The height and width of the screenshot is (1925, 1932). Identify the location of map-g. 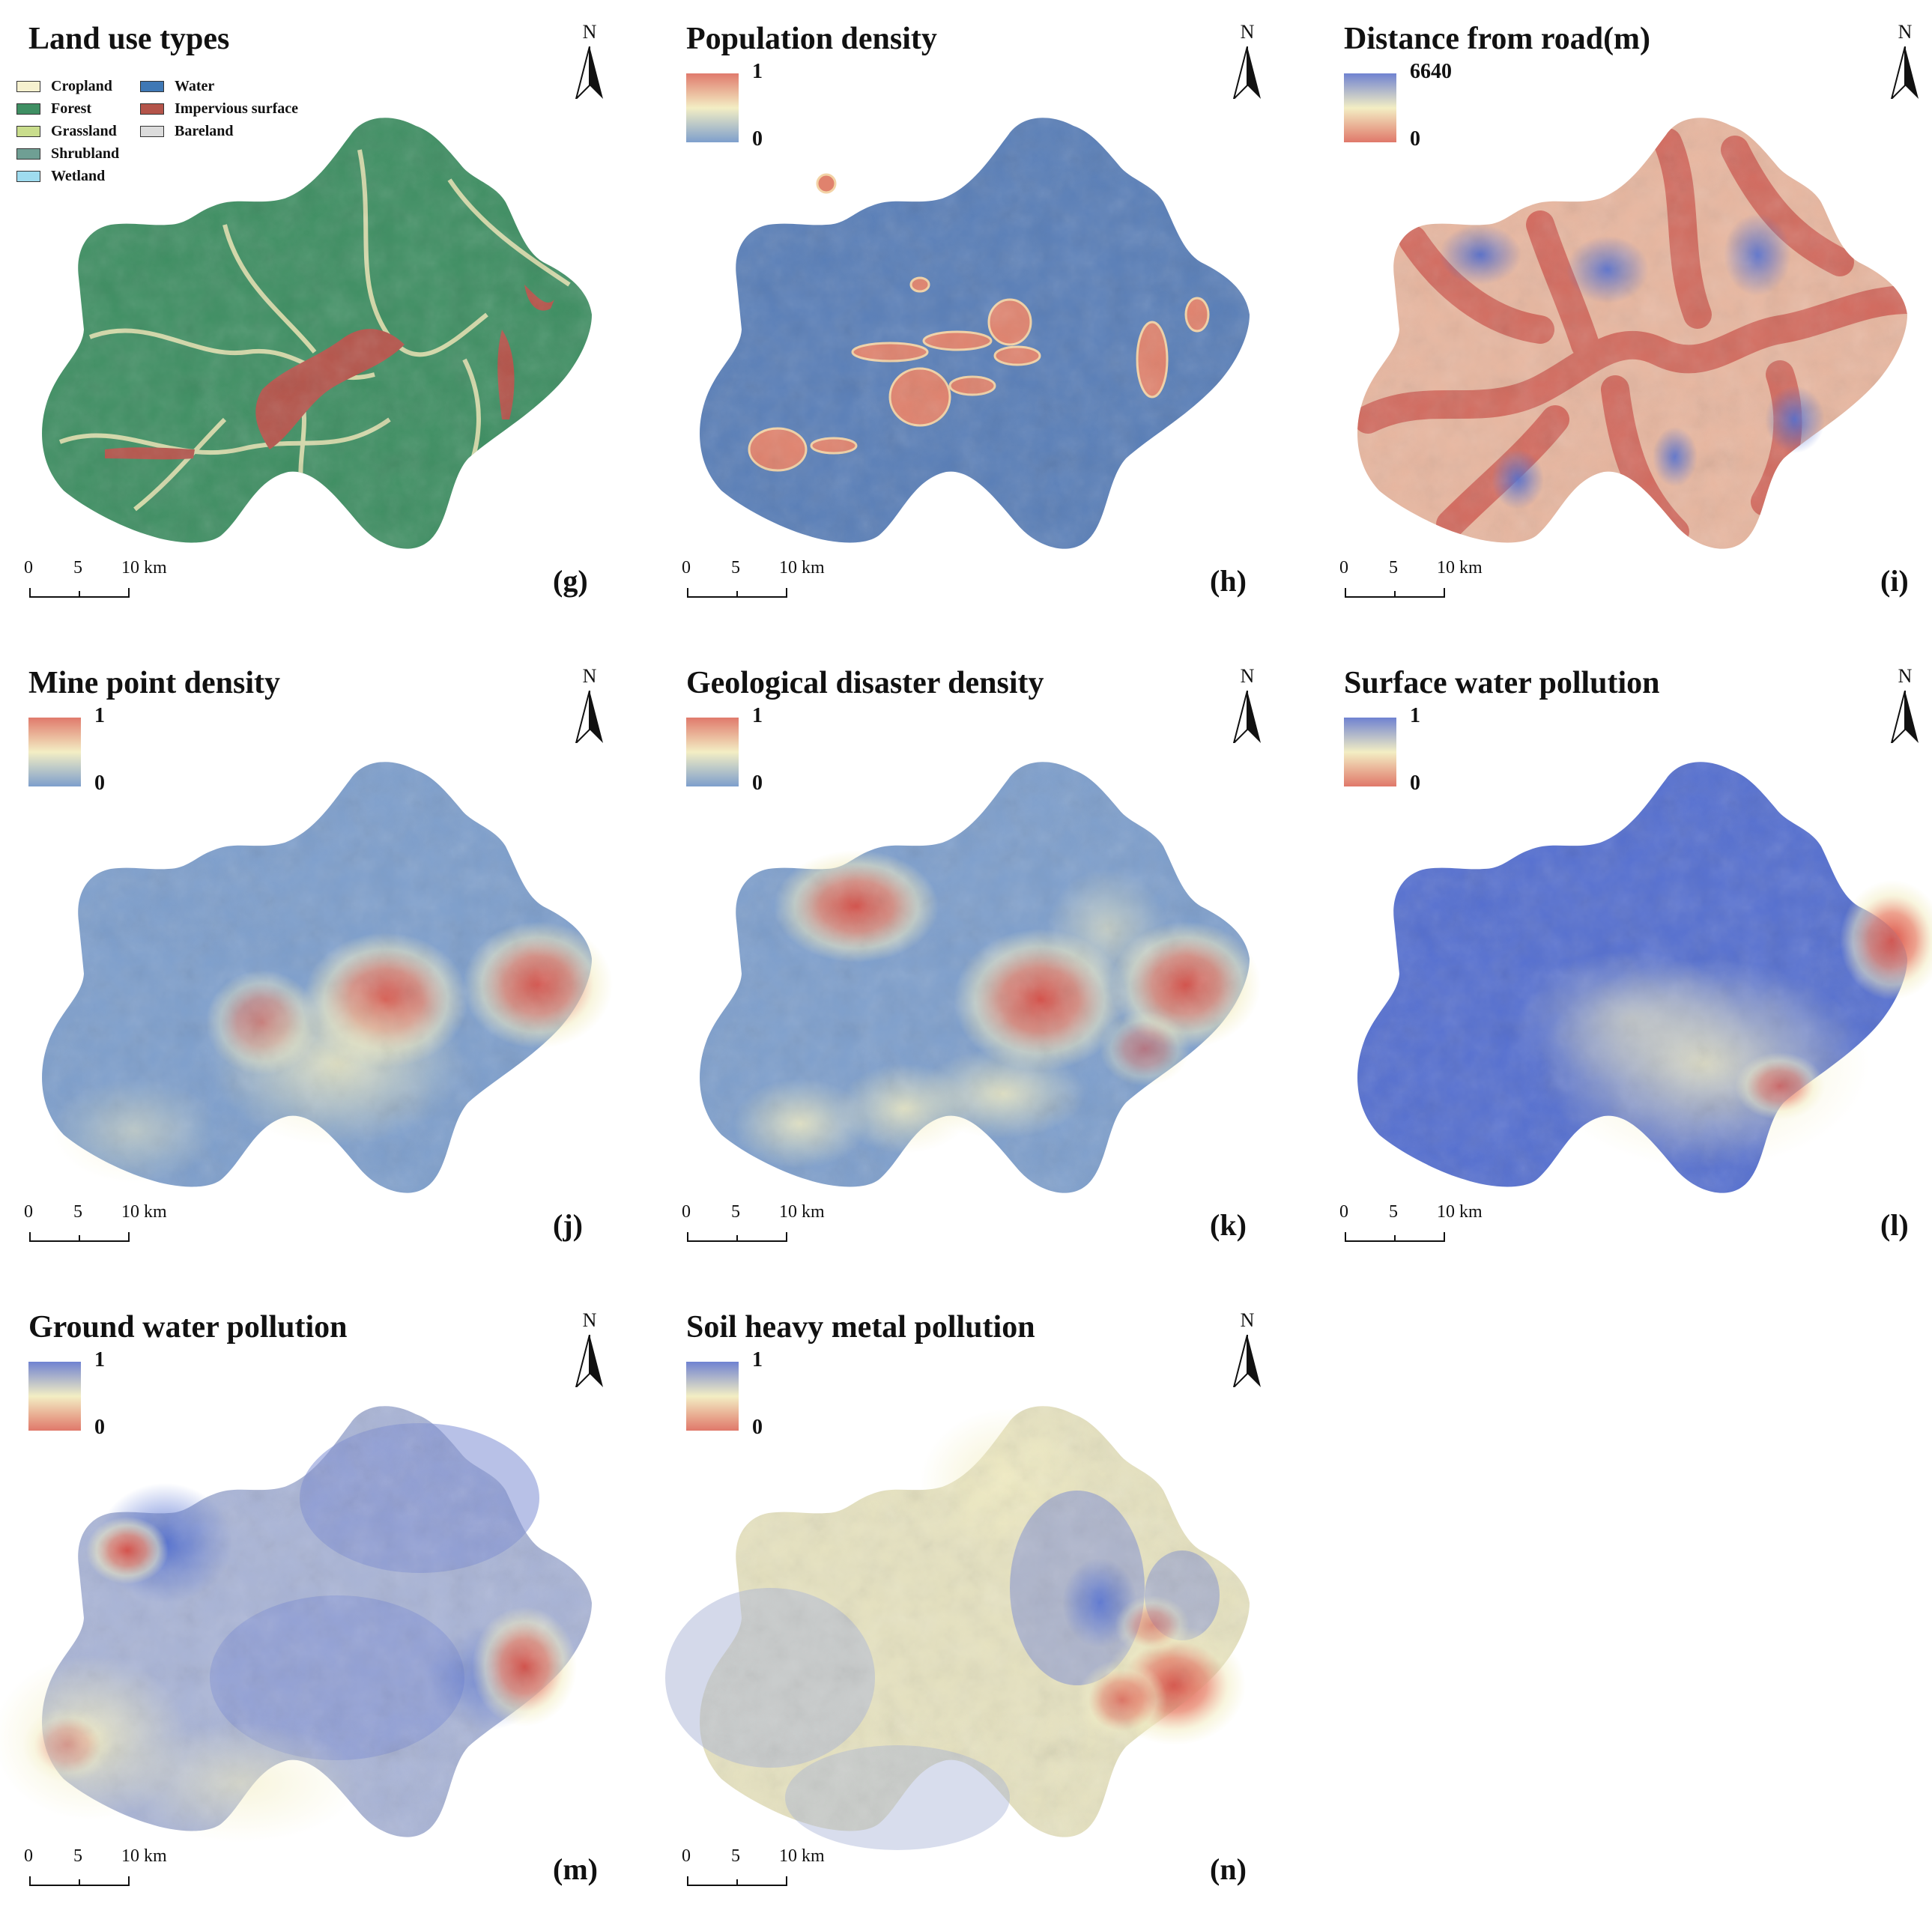
(317, 333).